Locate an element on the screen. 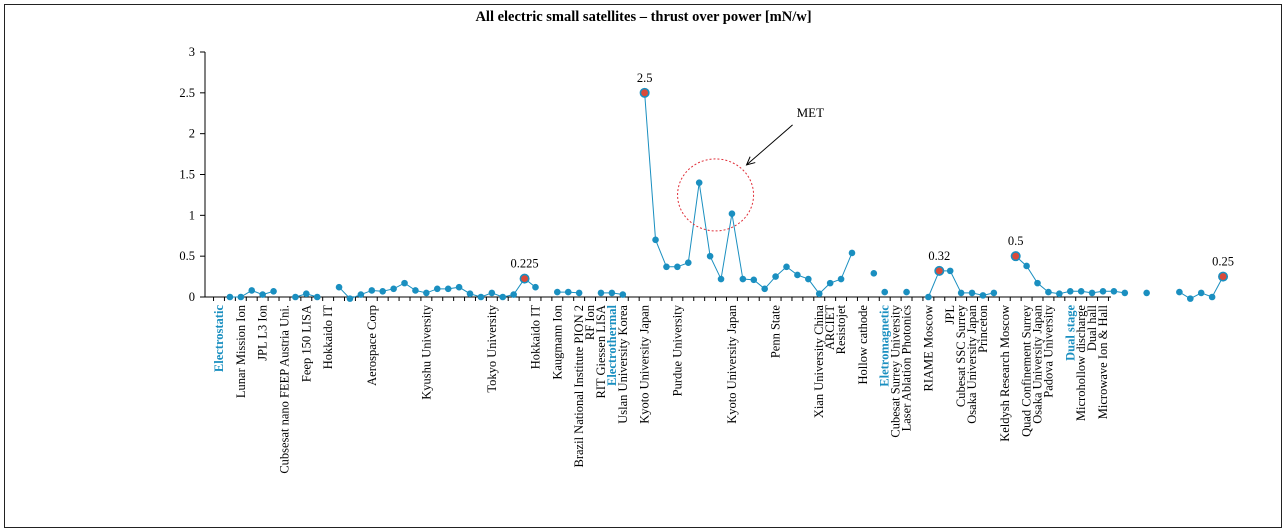 Image resolution: width=1287 pixels, height=531 pixels. x-category-label: Microwave Ion & Hall is located at coordinates (1103, 361).